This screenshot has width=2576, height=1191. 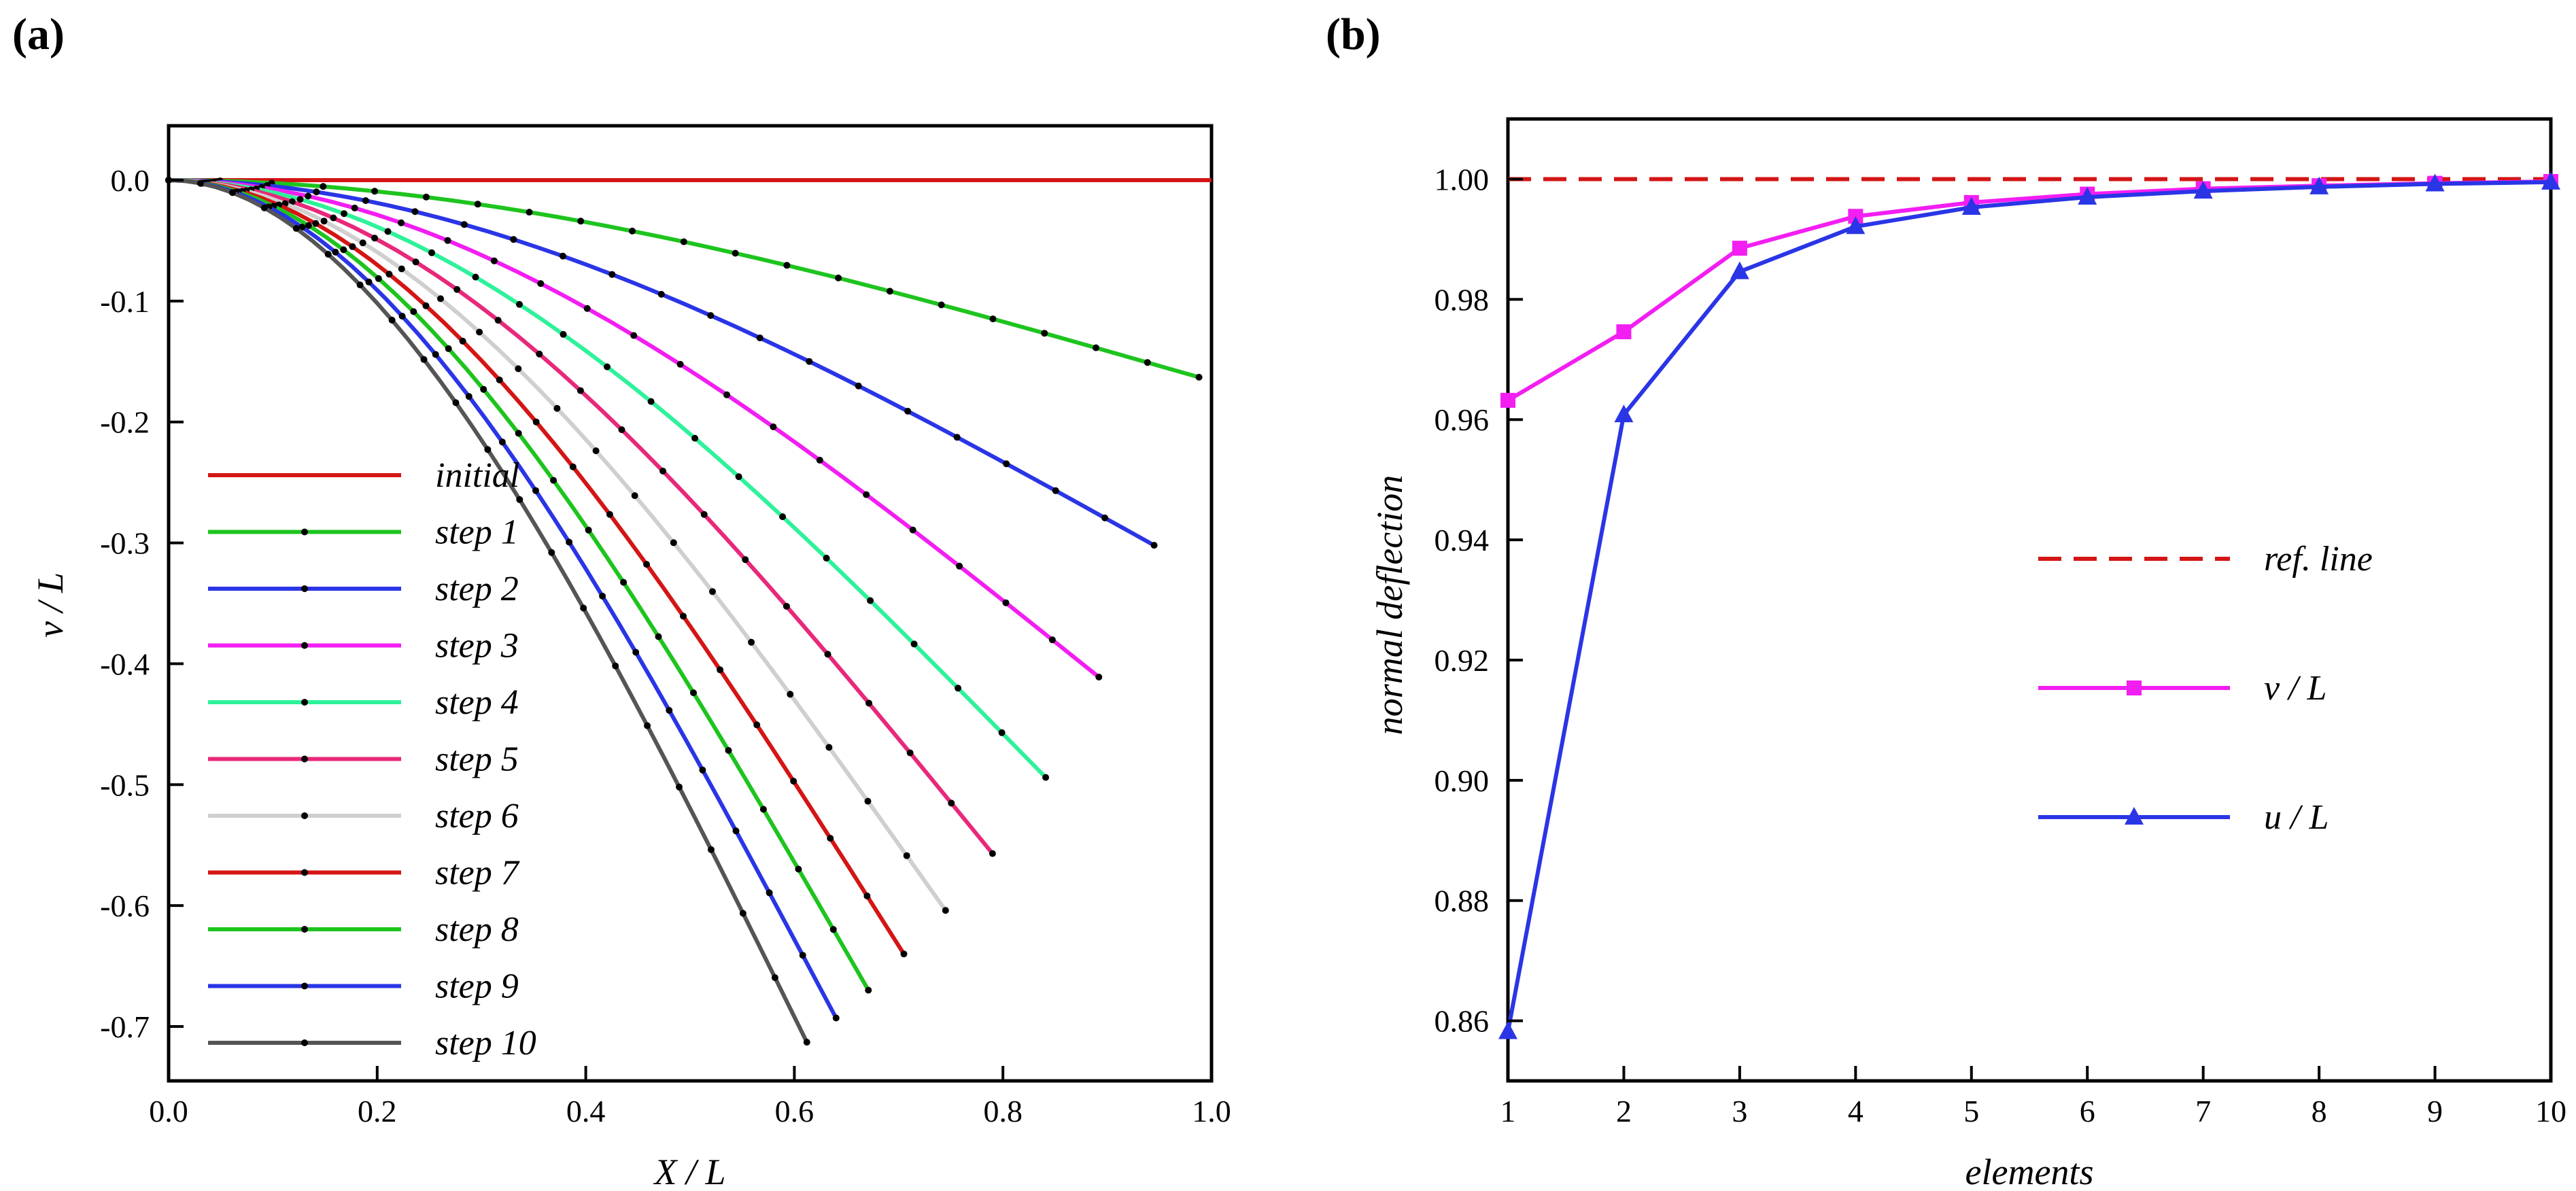 I want to click on y-tick-label: 0.92, so click(x=1462, y=660).